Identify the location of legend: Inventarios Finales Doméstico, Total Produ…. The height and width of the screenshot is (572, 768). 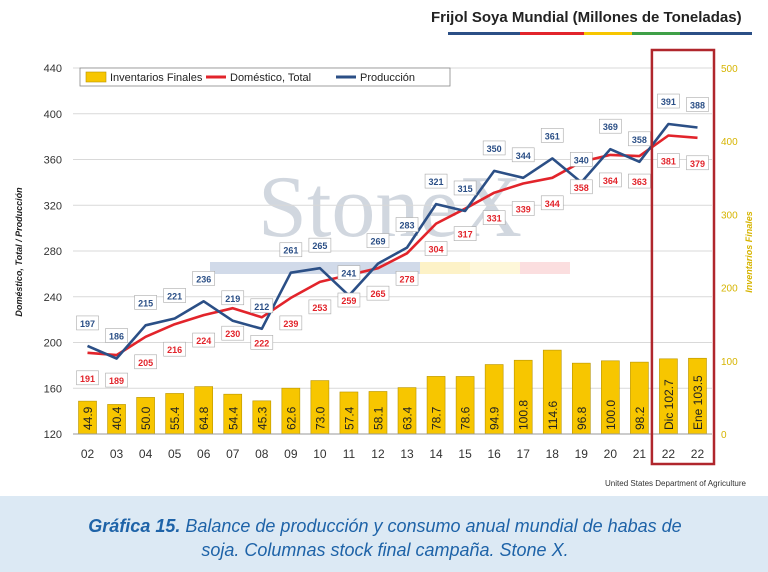
(265, 77).